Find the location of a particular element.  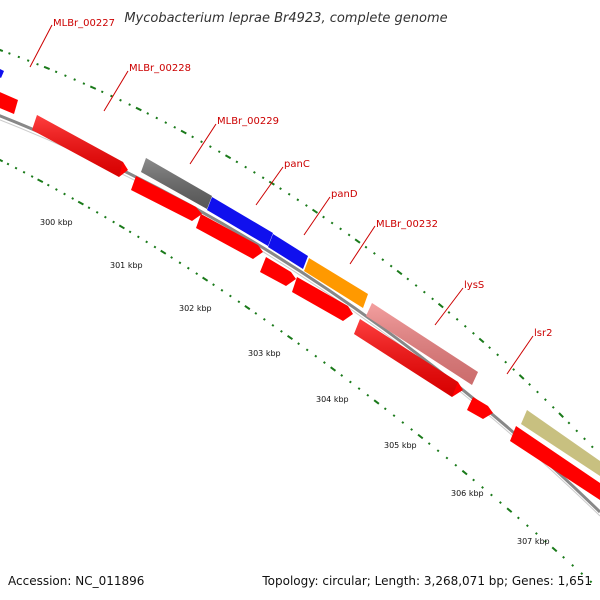

gene-label-mlbr-00227: MLBr_00227 is located at coordinates (84, 23).